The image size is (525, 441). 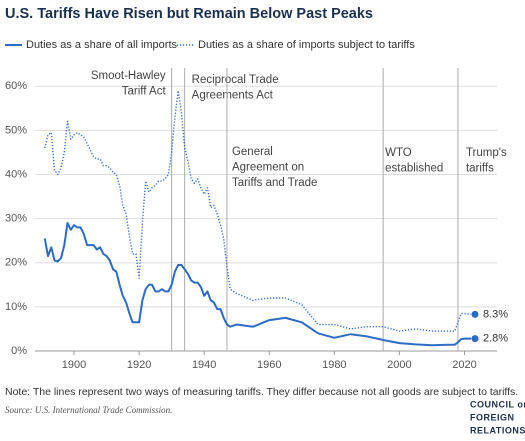 What do you see at coordinates (480, 169) in the screenshot?
I see `annotation: tariffs` at bounding box center [480, 169].